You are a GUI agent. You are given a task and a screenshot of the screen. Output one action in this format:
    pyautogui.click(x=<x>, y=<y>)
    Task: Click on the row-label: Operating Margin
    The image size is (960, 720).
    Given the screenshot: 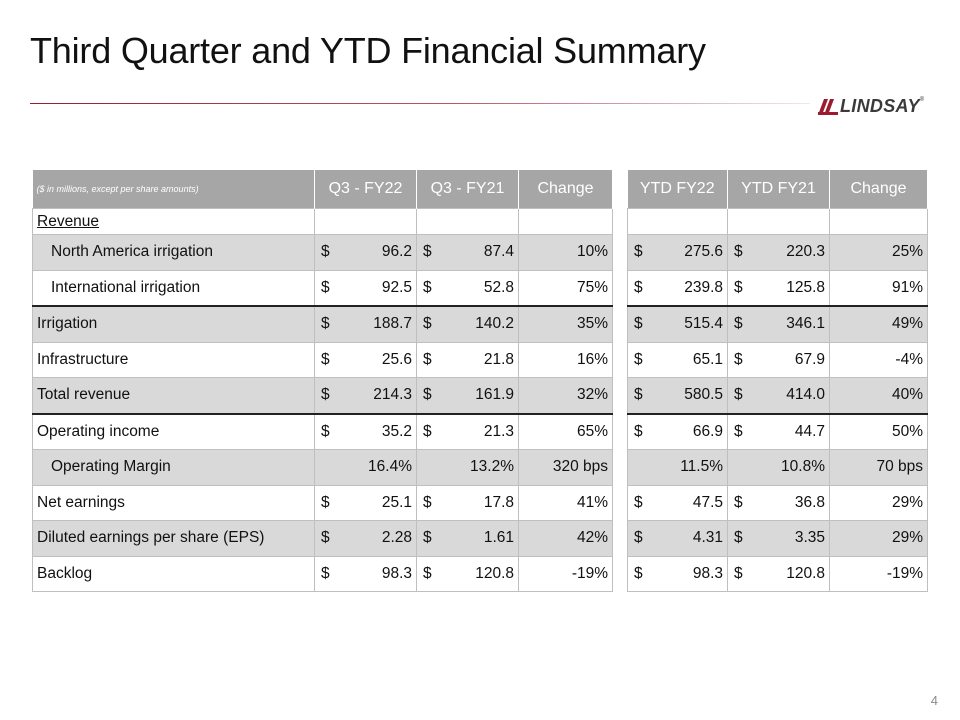 What is the action you would take?
    pyautogui.click(x=173, y=467)
    